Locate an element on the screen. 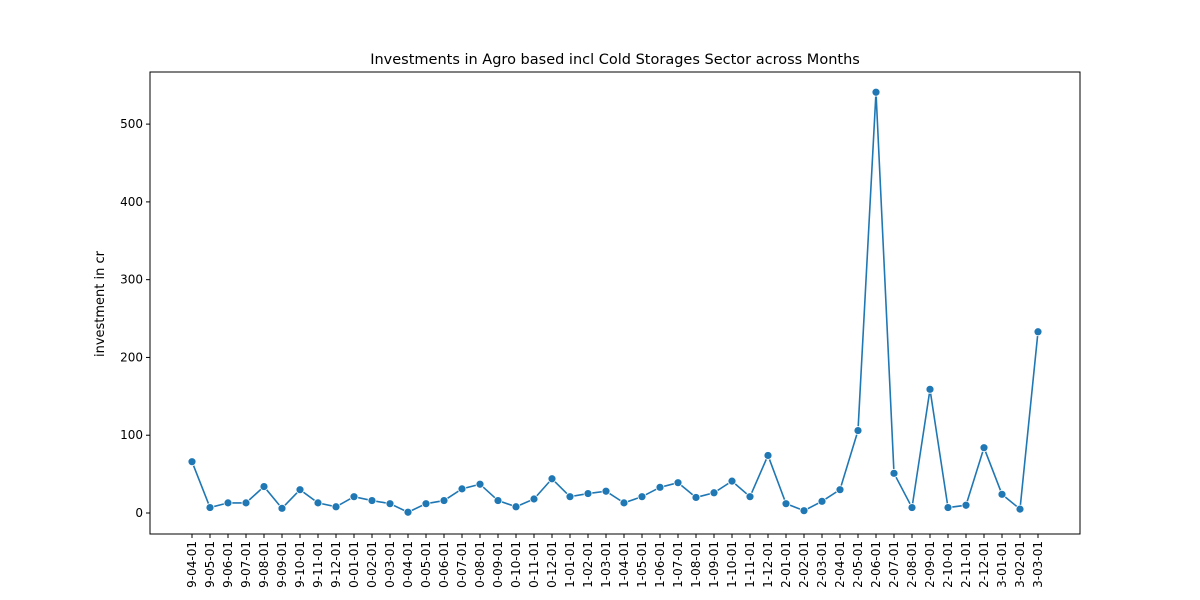 The height and width of the screenshot is (600, 1200). y-tick-label: 300 is located at coordinates (131, 280).